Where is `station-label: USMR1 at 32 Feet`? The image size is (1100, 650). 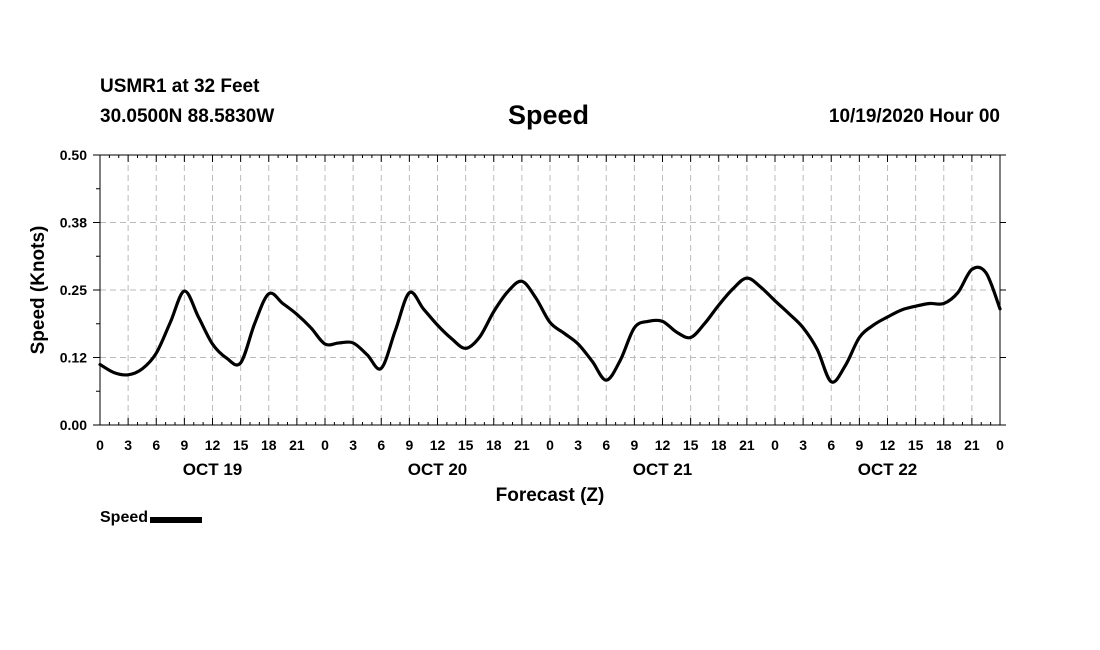
station-label: USMR1 at 32 Feet is located at coordinates (180, 86).